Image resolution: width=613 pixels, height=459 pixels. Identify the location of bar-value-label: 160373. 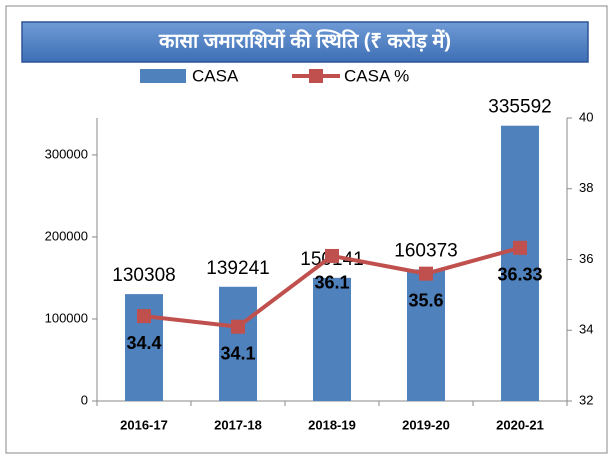
(425, 250).